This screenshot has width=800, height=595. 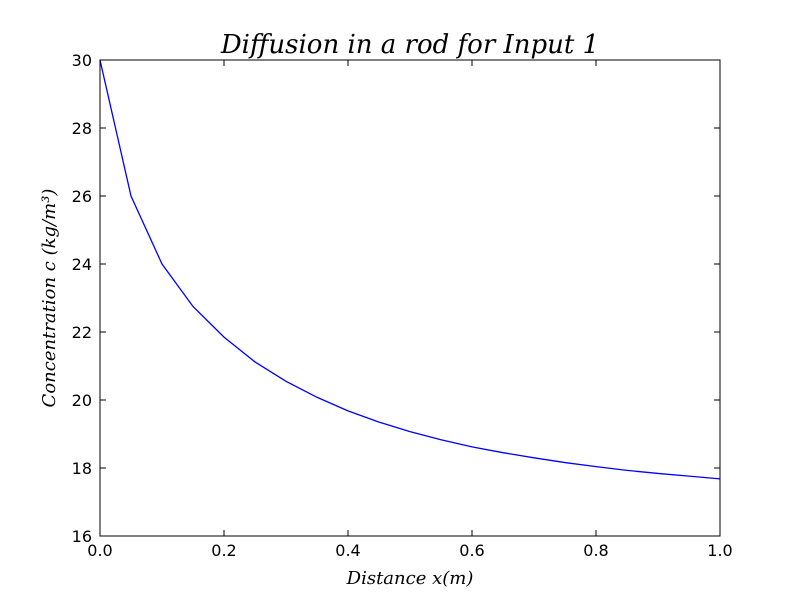 What do you see at coordinates (82, 128) in the screenshot?
I see `y-tick-label: 28` at bounding box center [82, 128].